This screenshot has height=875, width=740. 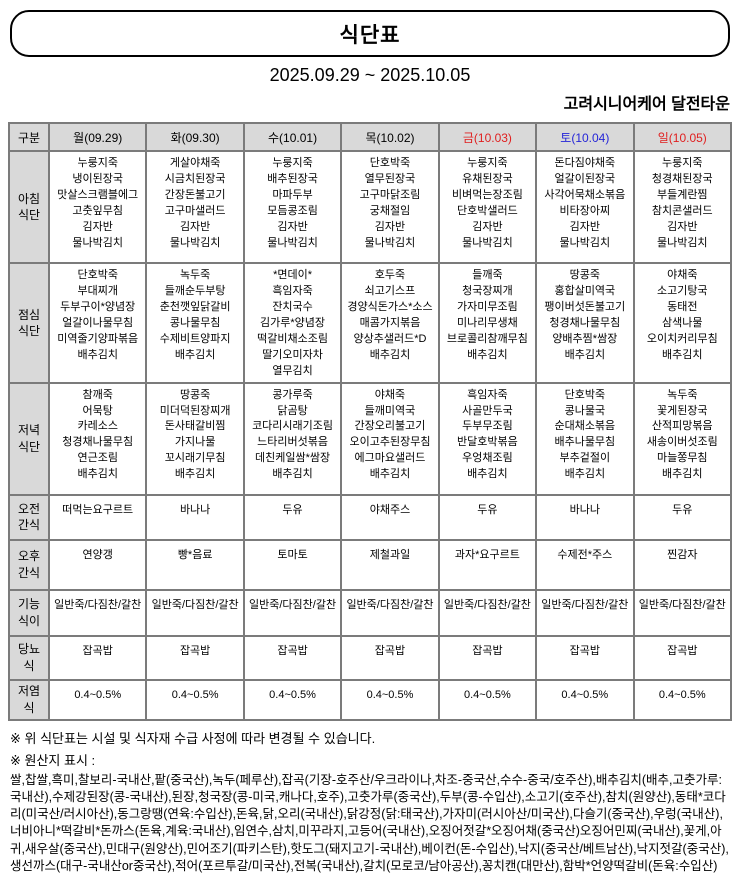 I want to click on table-row-diabetic-diet: 당뇨식 잡곡밥 잡곡밥 잡곡밥 잡곡밥 잡곡밥 잡곡밥 잡곡밥, so click(x=370, y=657).